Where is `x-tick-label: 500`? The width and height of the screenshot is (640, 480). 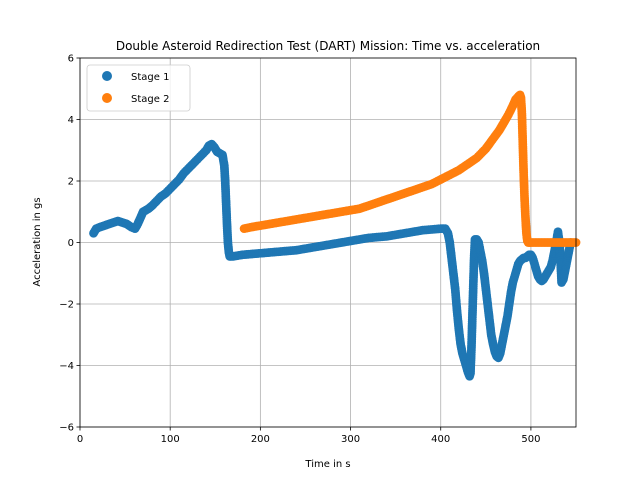 x-tick-label: 500 is located at coordinates (530, 439).